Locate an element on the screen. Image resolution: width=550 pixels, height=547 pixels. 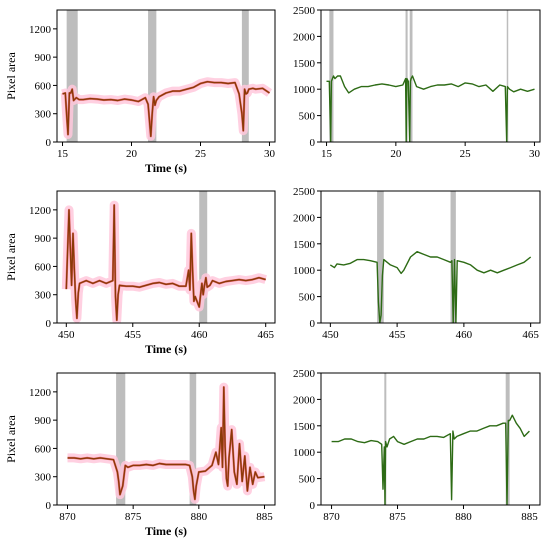
chart-panel-row1-right: 15 20 25 30 0 500 1000 1500 2000 2500 is located at coordinates (417, 82).